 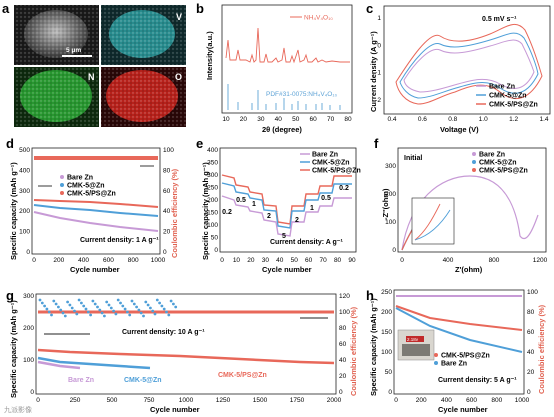 I want to click on e-legend-cmk5: CMK-5@Zn, so click(x=331, y=163).